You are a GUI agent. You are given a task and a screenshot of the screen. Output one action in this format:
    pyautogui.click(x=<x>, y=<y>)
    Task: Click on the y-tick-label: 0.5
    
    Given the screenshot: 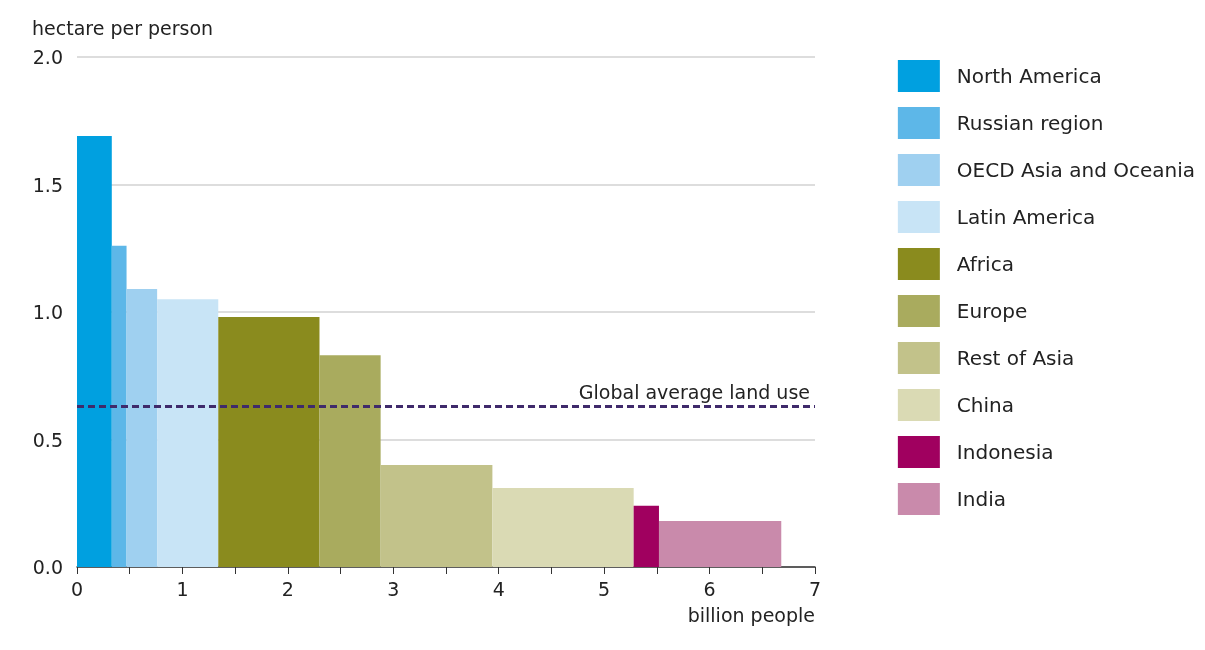 What is the action you would take?
    pyautogui.click(x=47, y=439)
    